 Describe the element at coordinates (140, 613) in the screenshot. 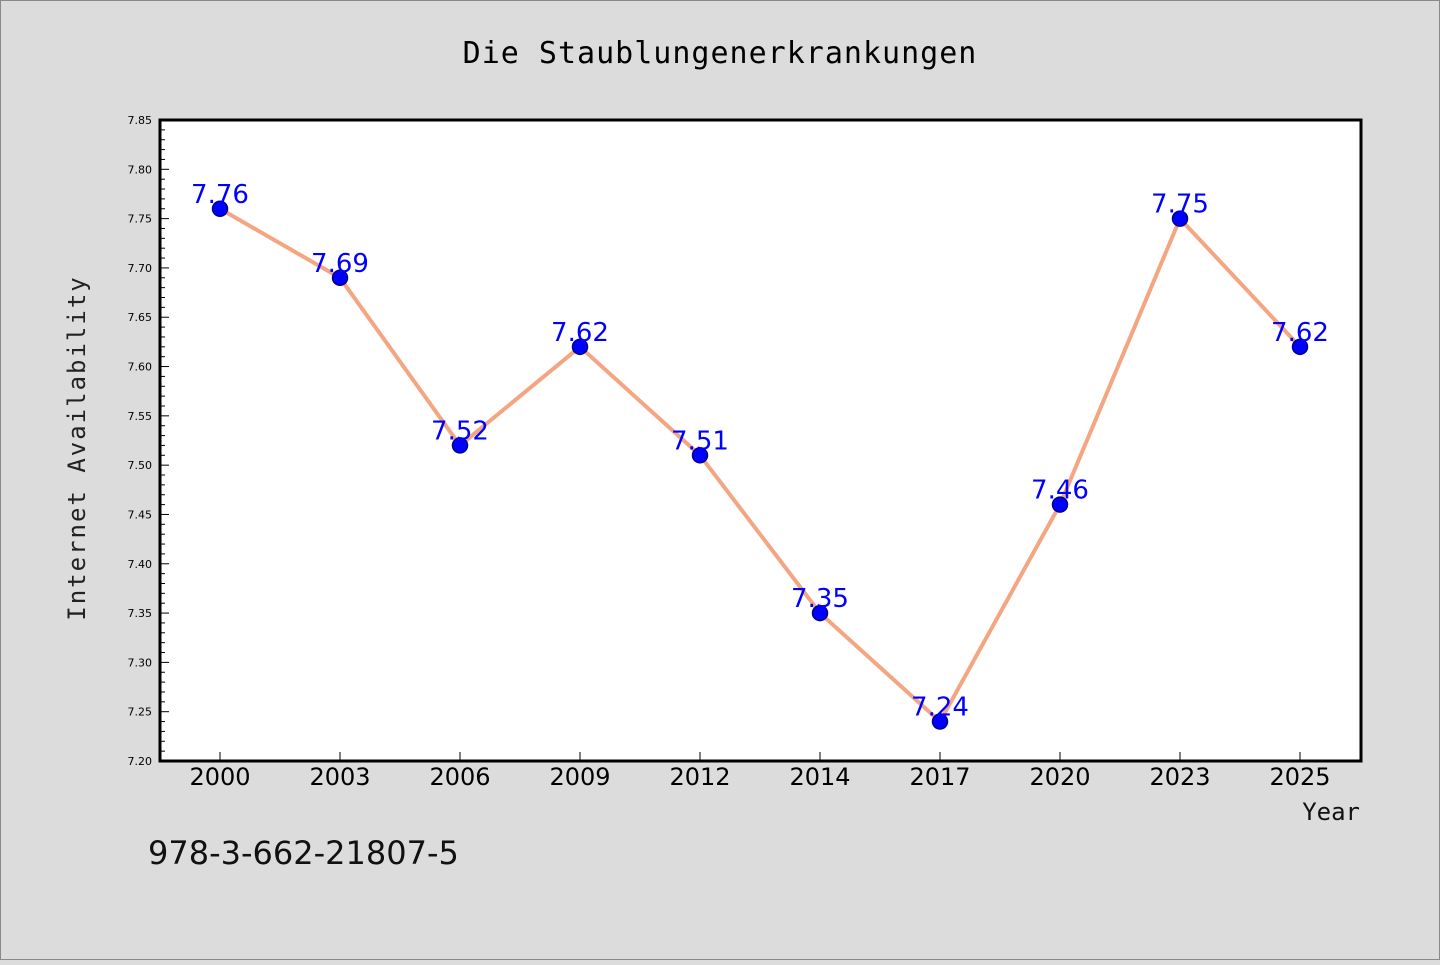

I see `y-tick-label: 7.35` at that location.